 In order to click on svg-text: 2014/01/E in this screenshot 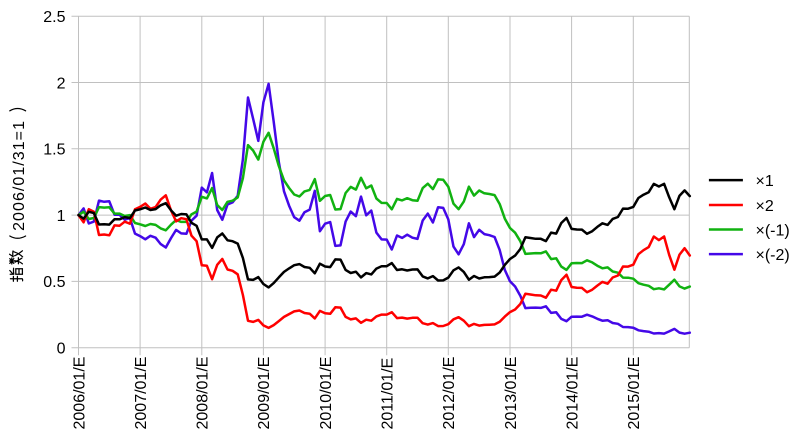, I will do `click(572, 393)`.